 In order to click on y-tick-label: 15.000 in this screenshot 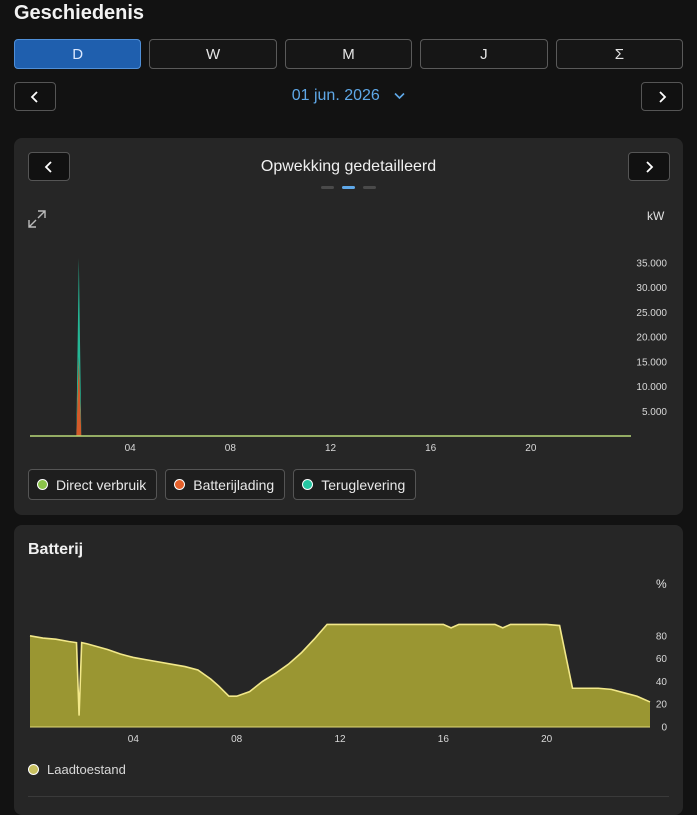, I will do `click(651, 362)`.